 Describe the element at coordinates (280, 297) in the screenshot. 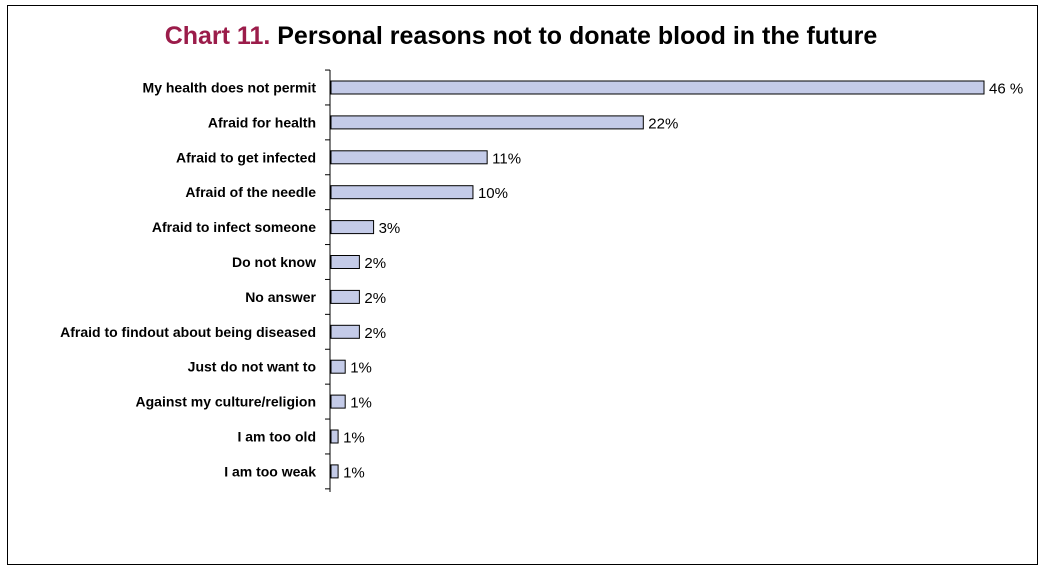

I see `category-label: No answer` at that location.